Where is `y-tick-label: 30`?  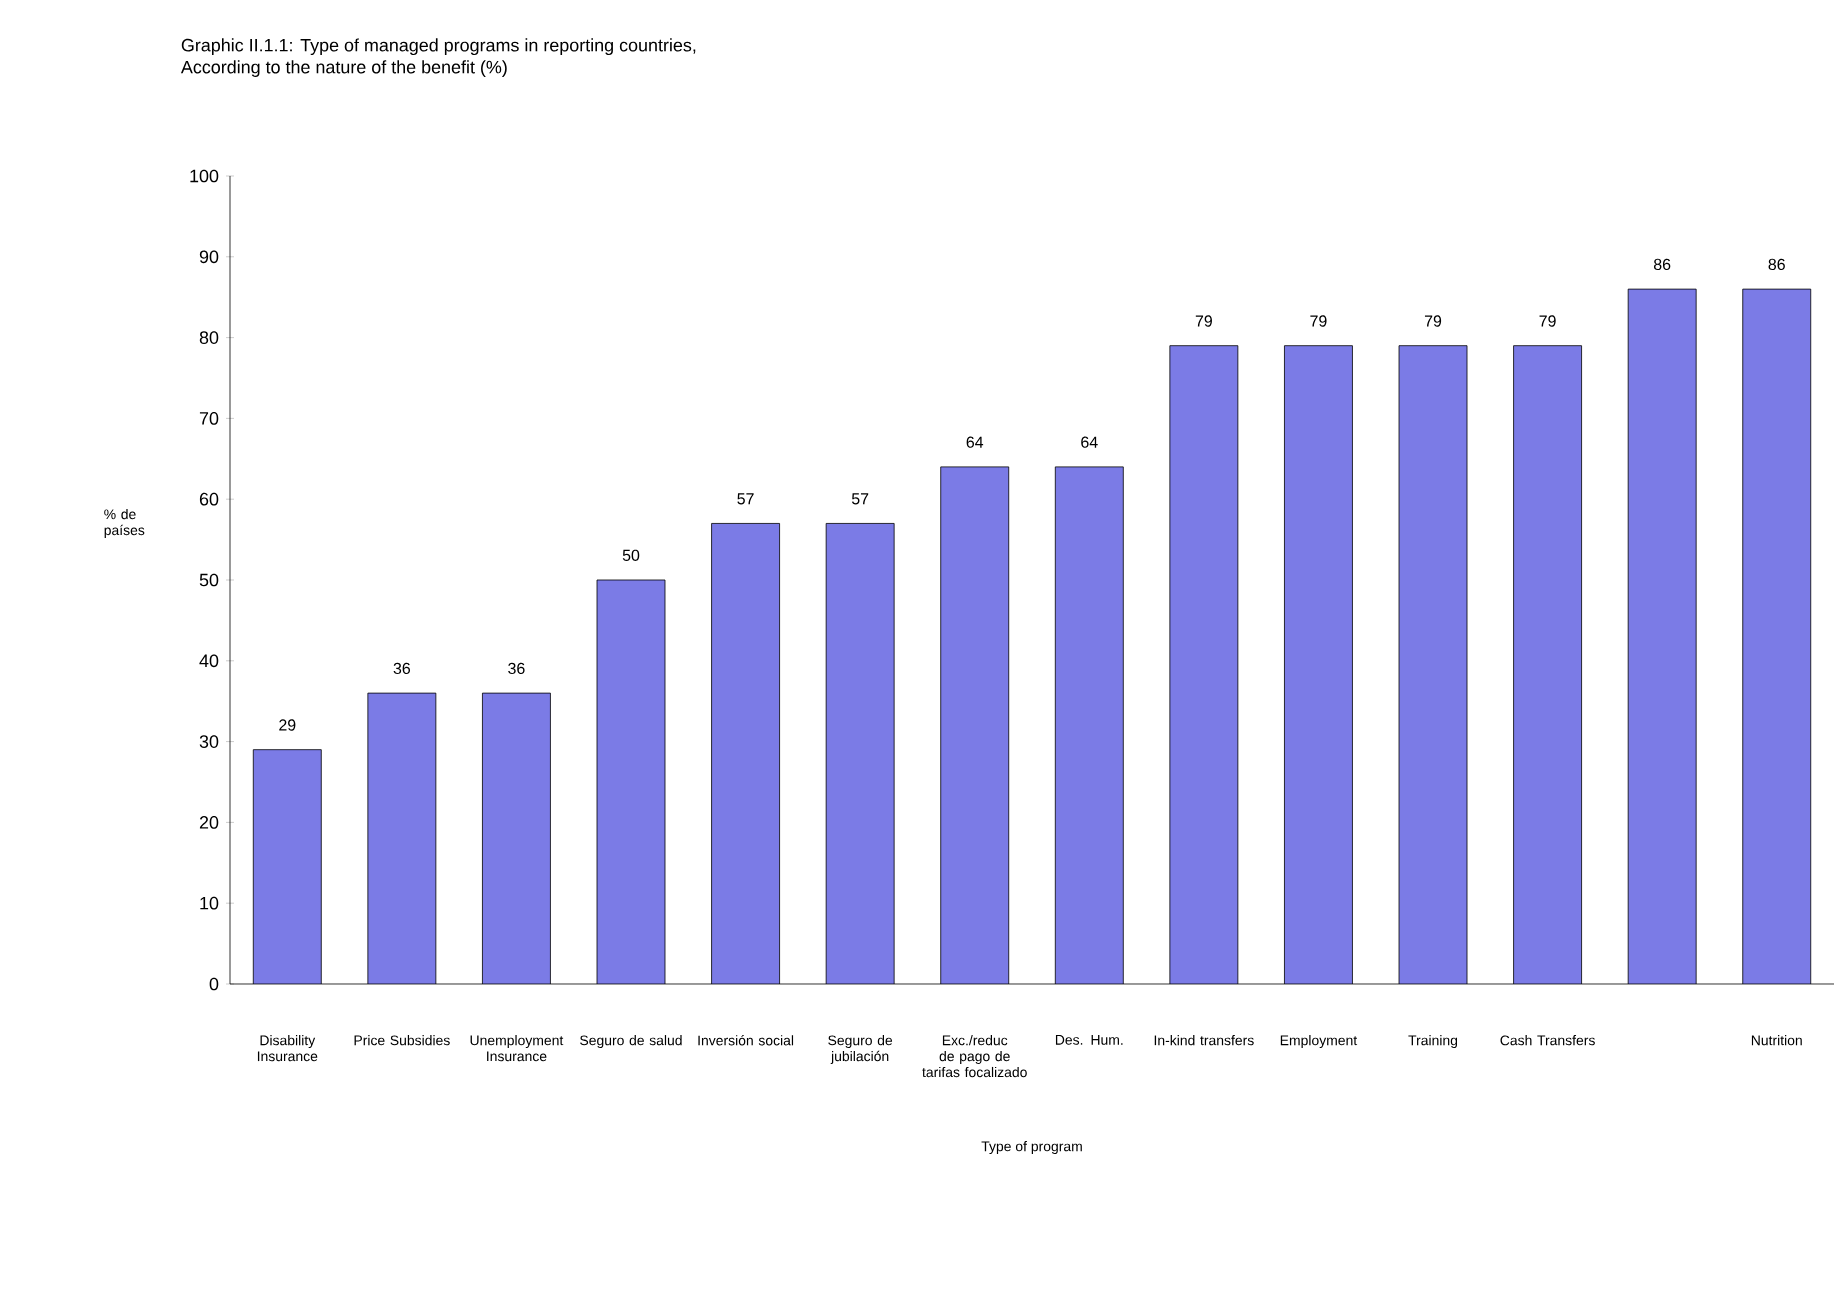
y-tick-label: 30 is located at coordinates (209, 741).